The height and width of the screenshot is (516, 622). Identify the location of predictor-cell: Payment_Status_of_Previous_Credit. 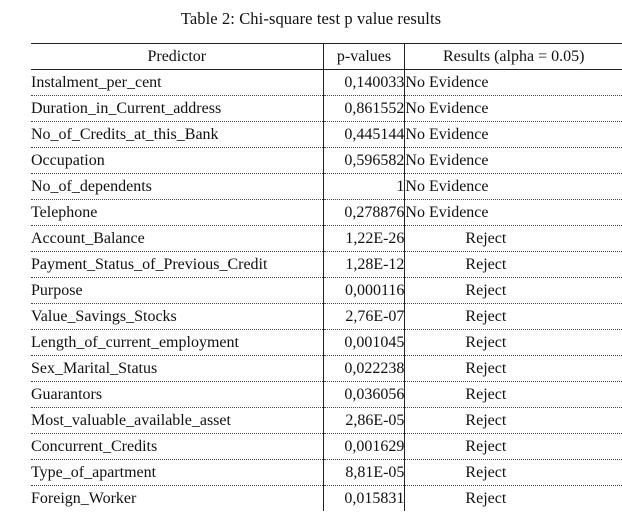
(177, 264).